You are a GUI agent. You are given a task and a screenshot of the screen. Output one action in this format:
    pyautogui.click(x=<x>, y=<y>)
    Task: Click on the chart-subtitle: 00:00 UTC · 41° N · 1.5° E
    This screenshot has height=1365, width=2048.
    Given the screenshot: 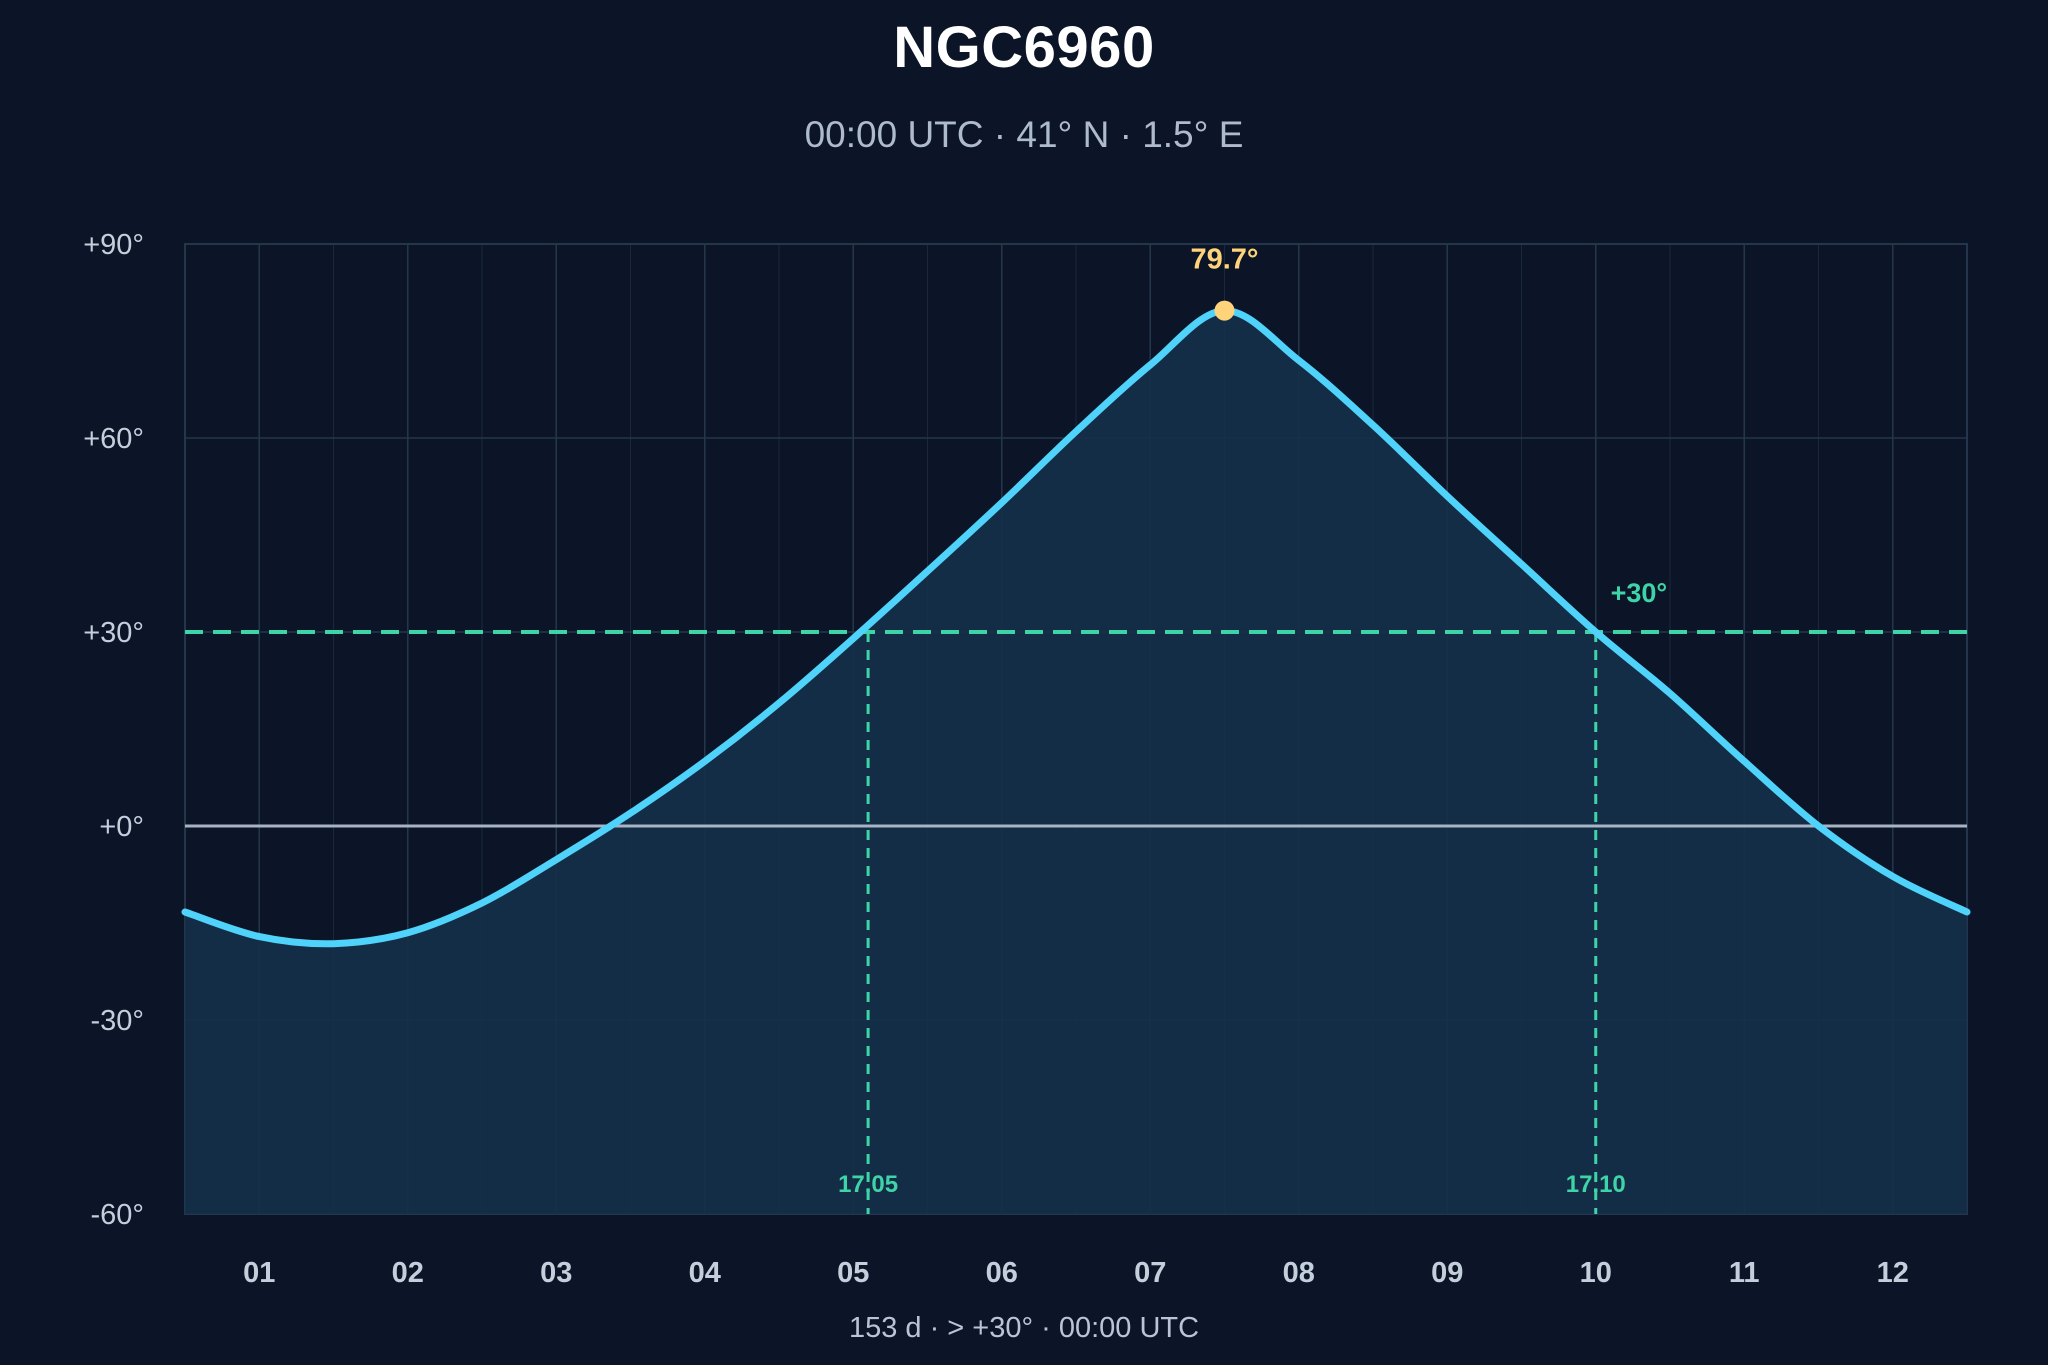 What is the action you would take?
    pyautogui.click(x=1024, y=134)
    